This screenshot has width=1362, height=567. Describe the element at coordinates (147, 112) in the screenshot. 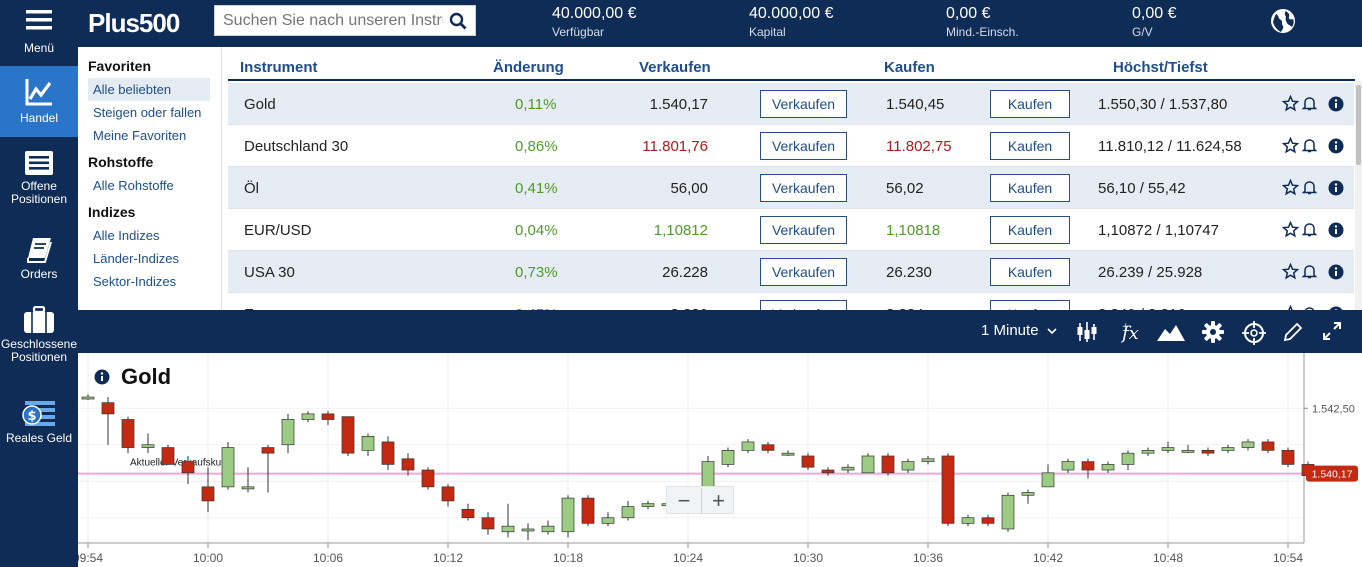

I see `category-link-steigen-oder-fallen: Steigen oder fallen` at that location.